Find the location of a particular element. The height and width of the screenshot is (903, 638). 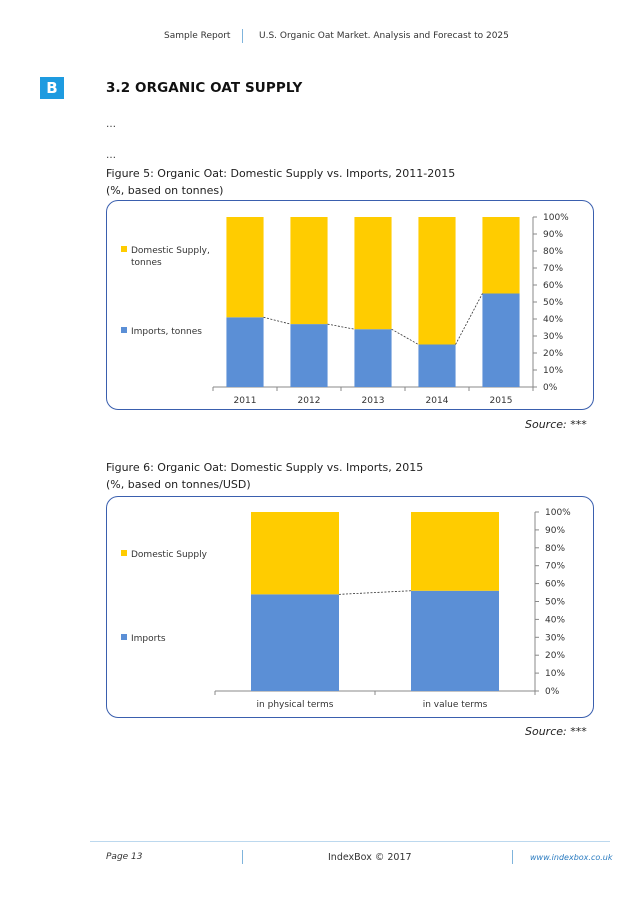

legend-label: Imports, tonnes is located at coordinates (166, 332).